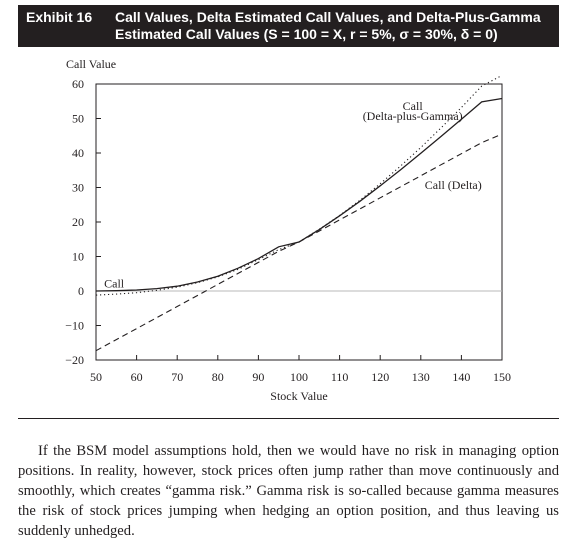 The height and width of the screenshot is (548, 577). Describe the element at coordinates (502, 377) in the screenshot. I see `x-tick-label: 150` at that location.